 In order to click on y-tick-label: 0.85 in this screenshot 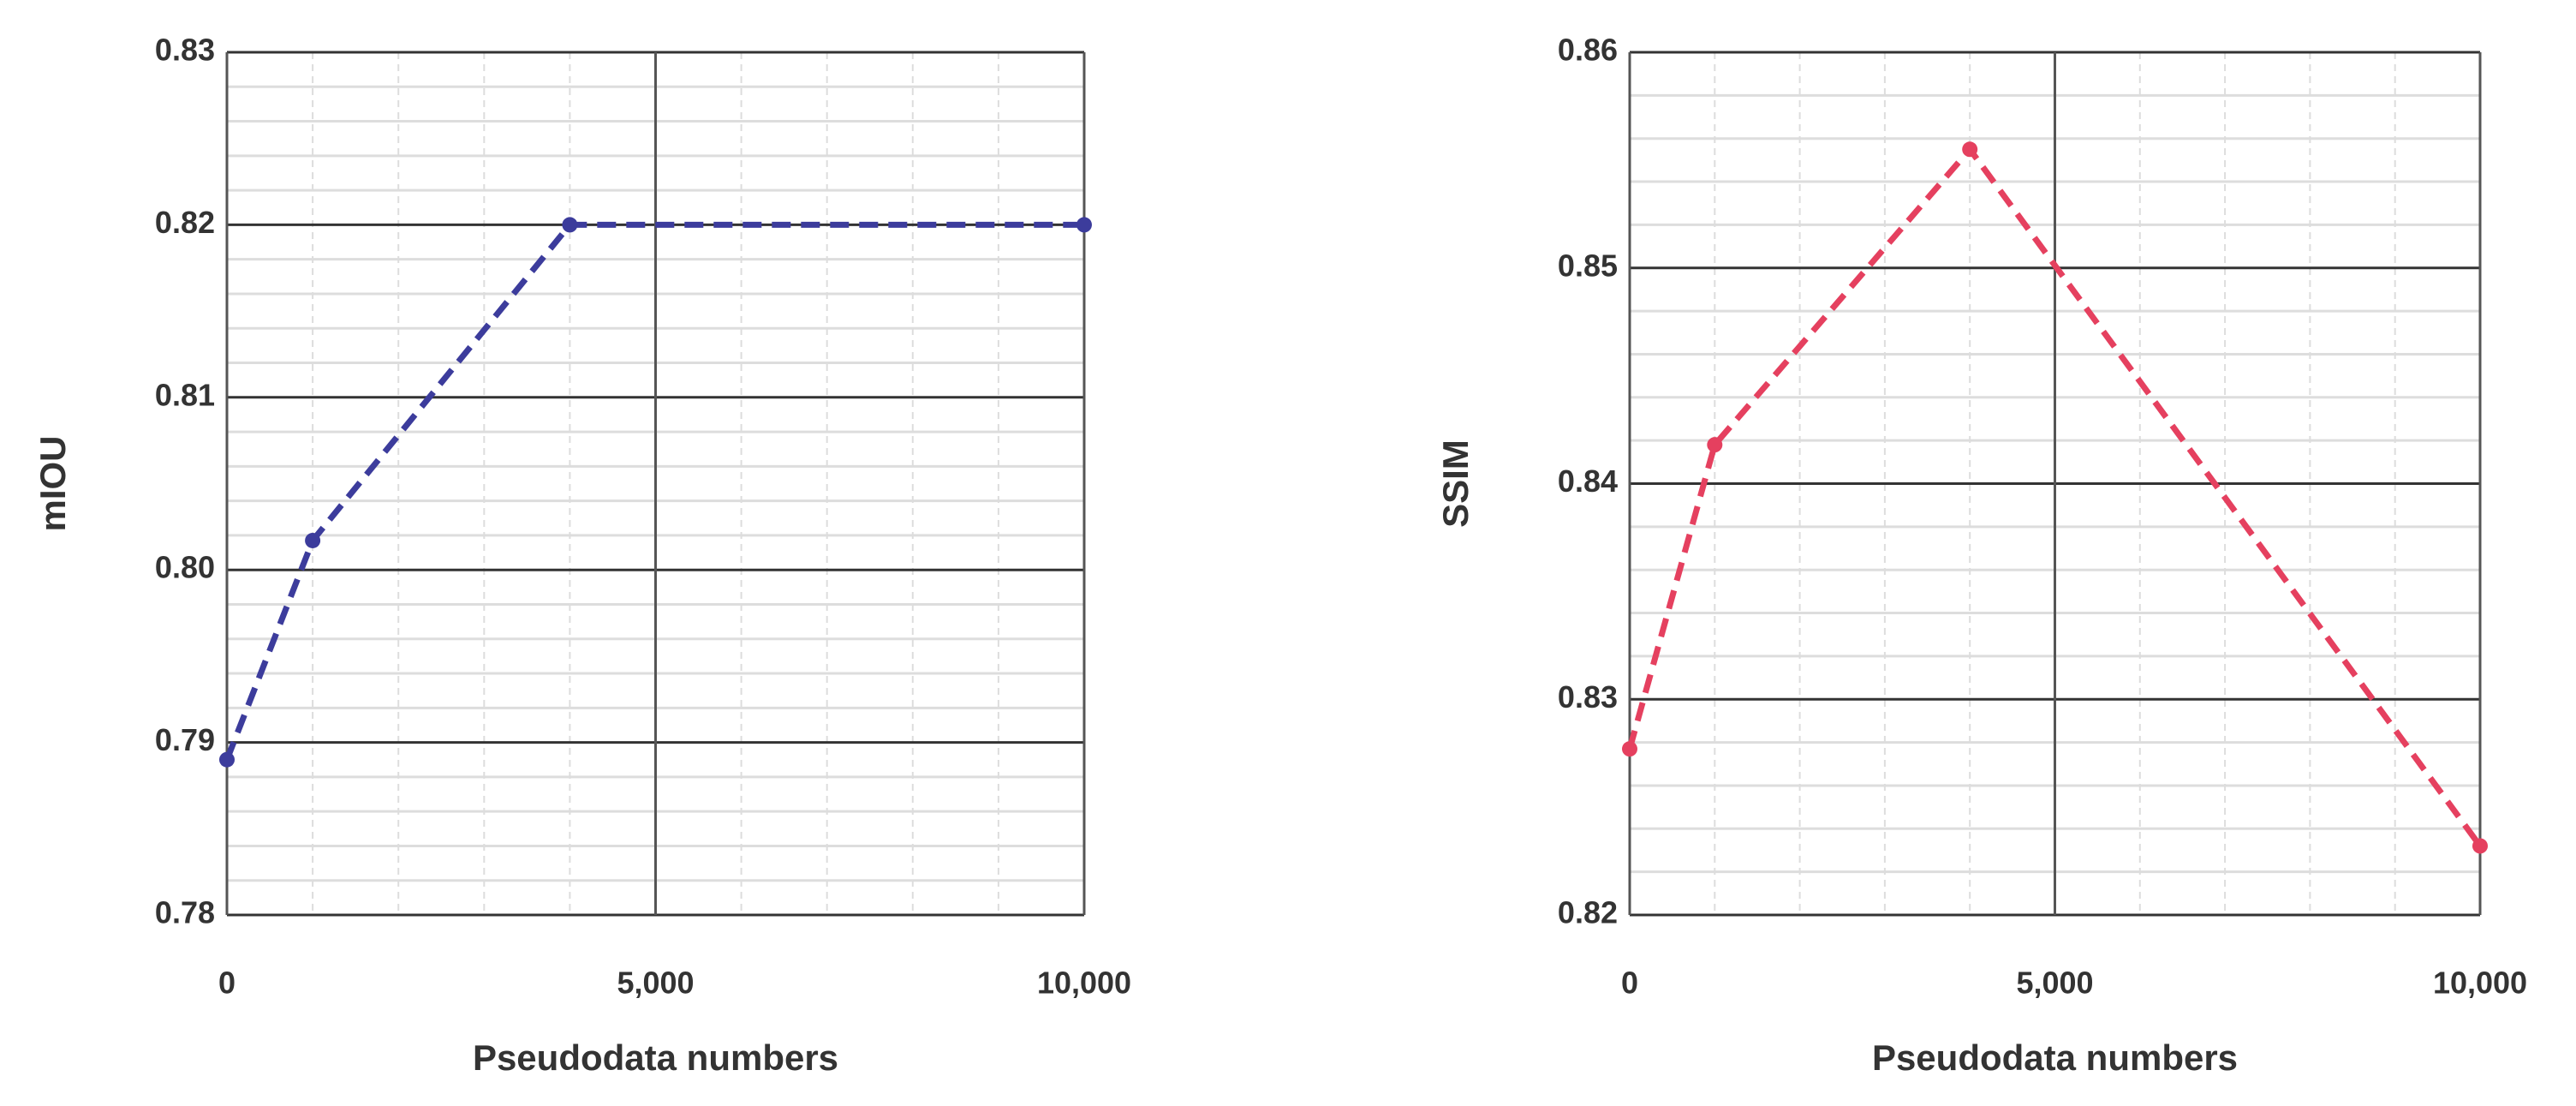, I will do `click(1588, 265)`.